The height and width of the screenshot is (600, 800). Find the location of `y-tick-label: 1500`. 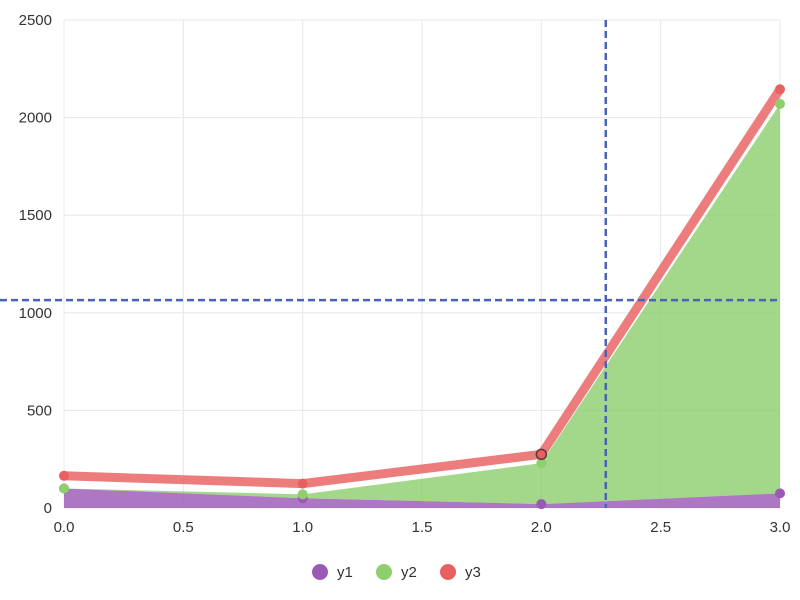

y-tick-label: 1500 is located at coordinates (35, 215).